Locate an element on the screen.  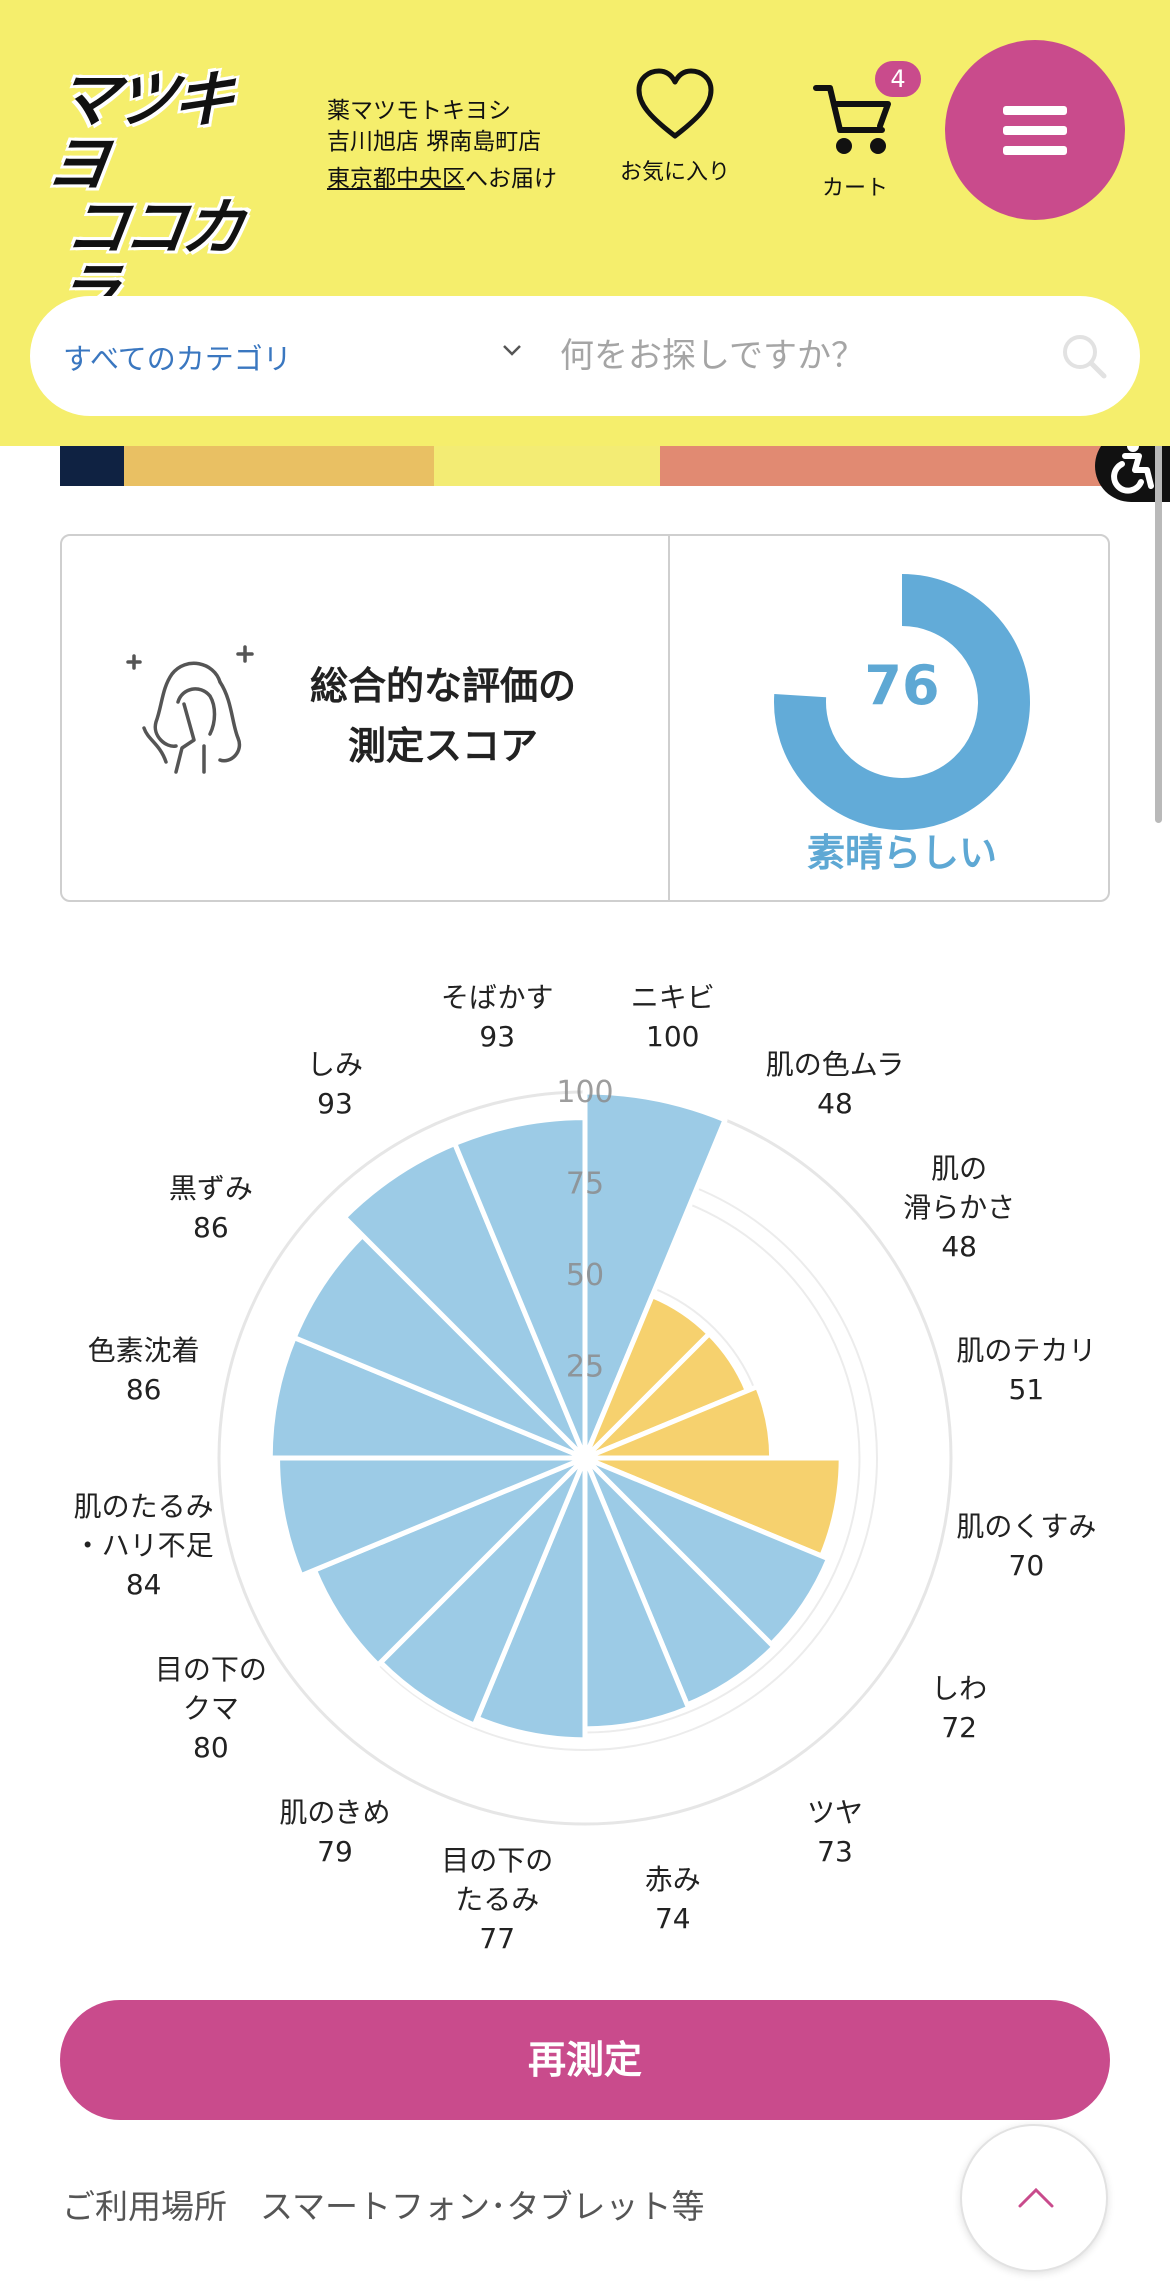
chart-label-15: しみ 93 is located at coordinates (335, 1084).